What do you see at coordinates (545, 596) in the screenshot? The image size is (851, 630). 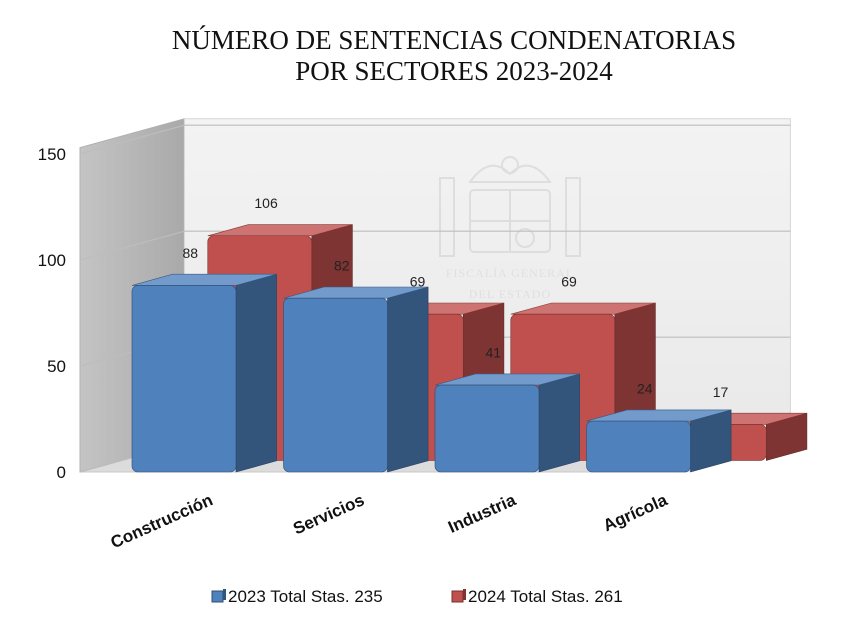 I see `legend-label: 2024 Total Stas. 261` at bounding box center [545, 596].